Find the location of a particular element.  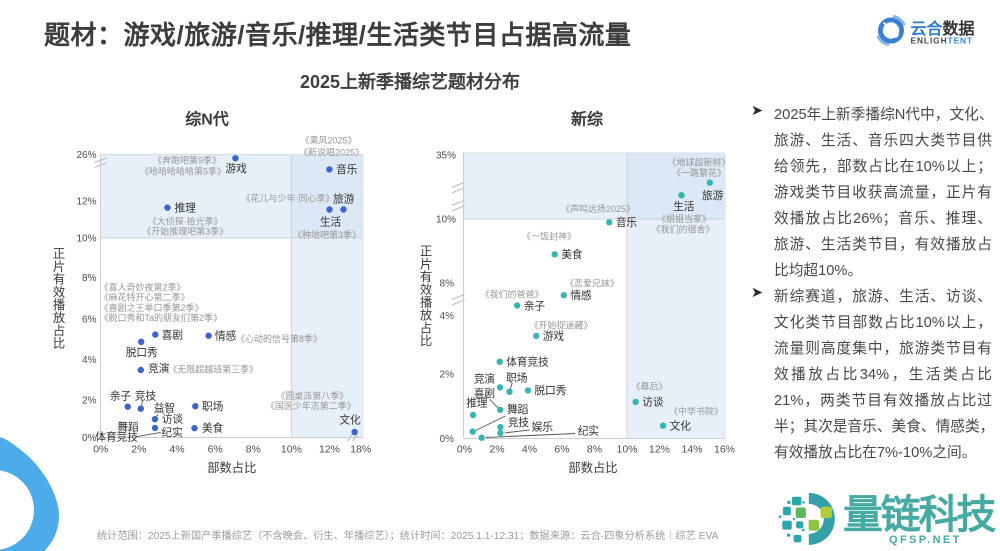

svg-text: 《幕后》 is located at coordinates (649, 386).